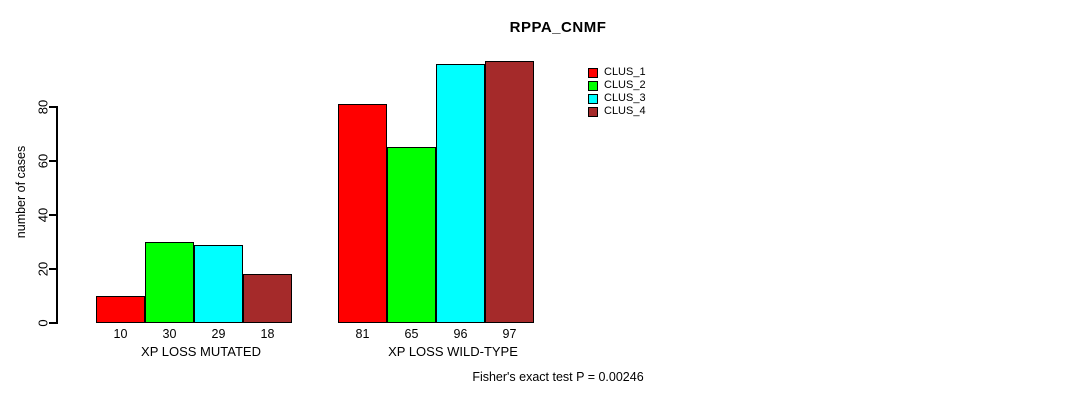 The width and height of the screenshot is (1090, 400). I want to click on bar-clus_4-group2, so click(509, 192).